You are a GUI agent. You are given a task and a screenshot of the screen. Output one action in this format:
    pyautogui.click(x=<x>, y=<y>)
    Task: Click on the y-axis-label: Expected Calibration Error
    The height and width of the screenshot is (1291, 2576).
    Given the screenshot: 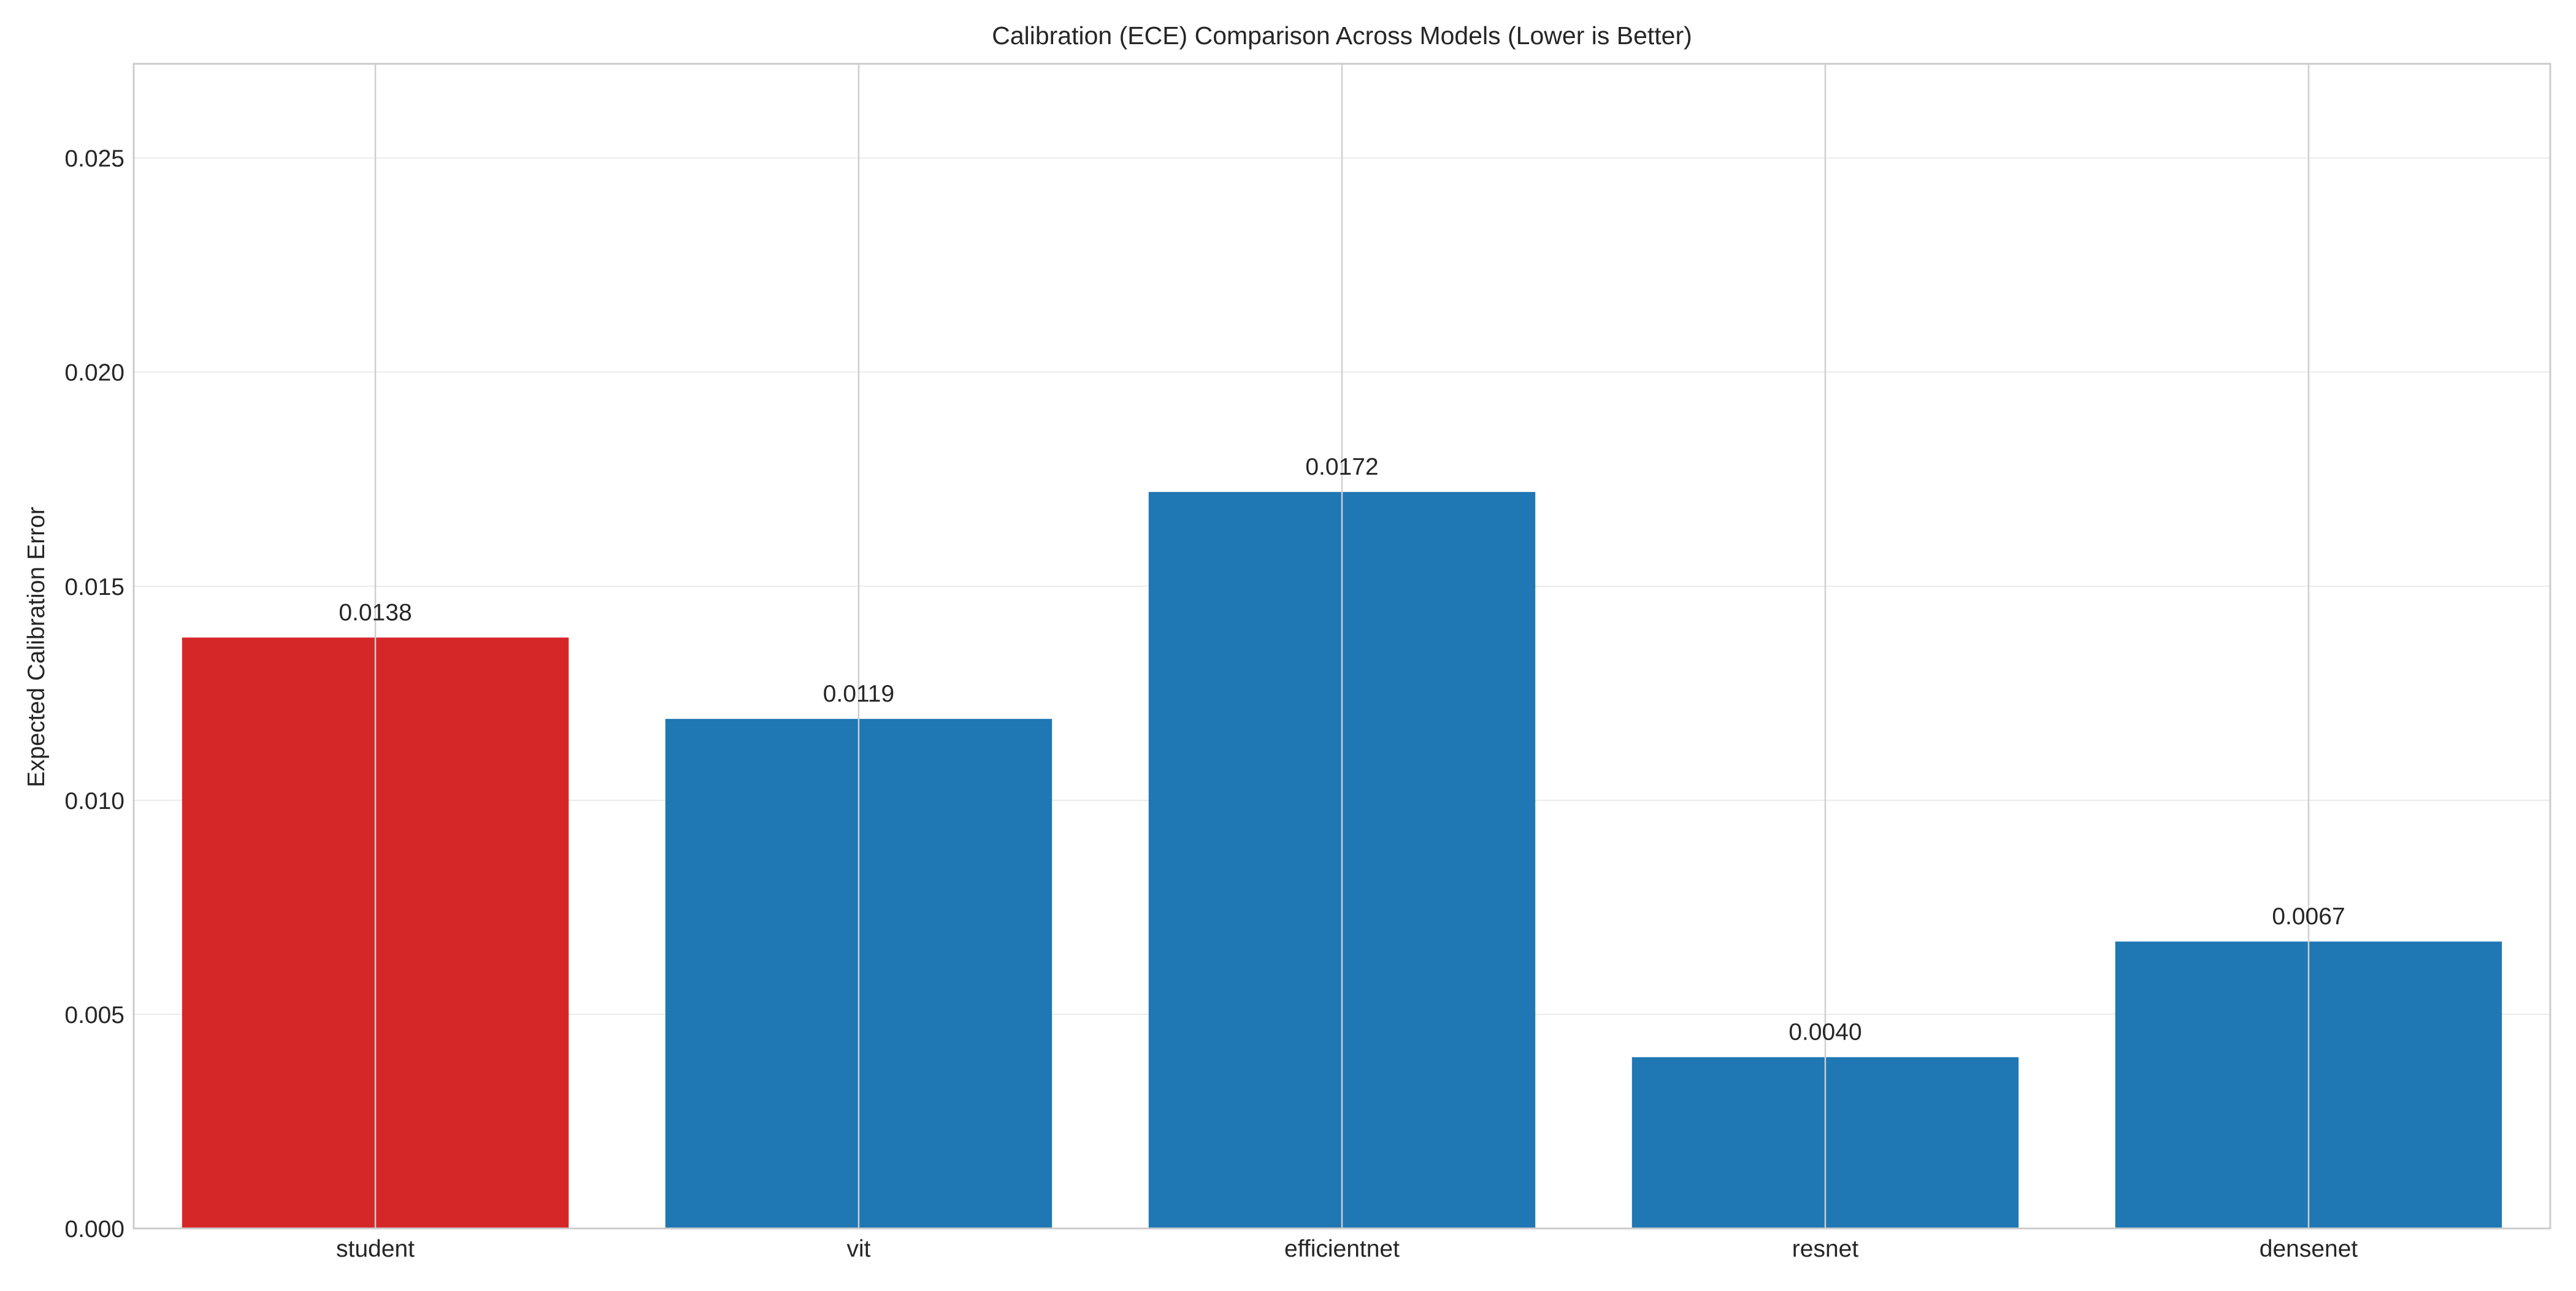 What is the action you would take?
    pyautogui.click(x=36, y=647)
    